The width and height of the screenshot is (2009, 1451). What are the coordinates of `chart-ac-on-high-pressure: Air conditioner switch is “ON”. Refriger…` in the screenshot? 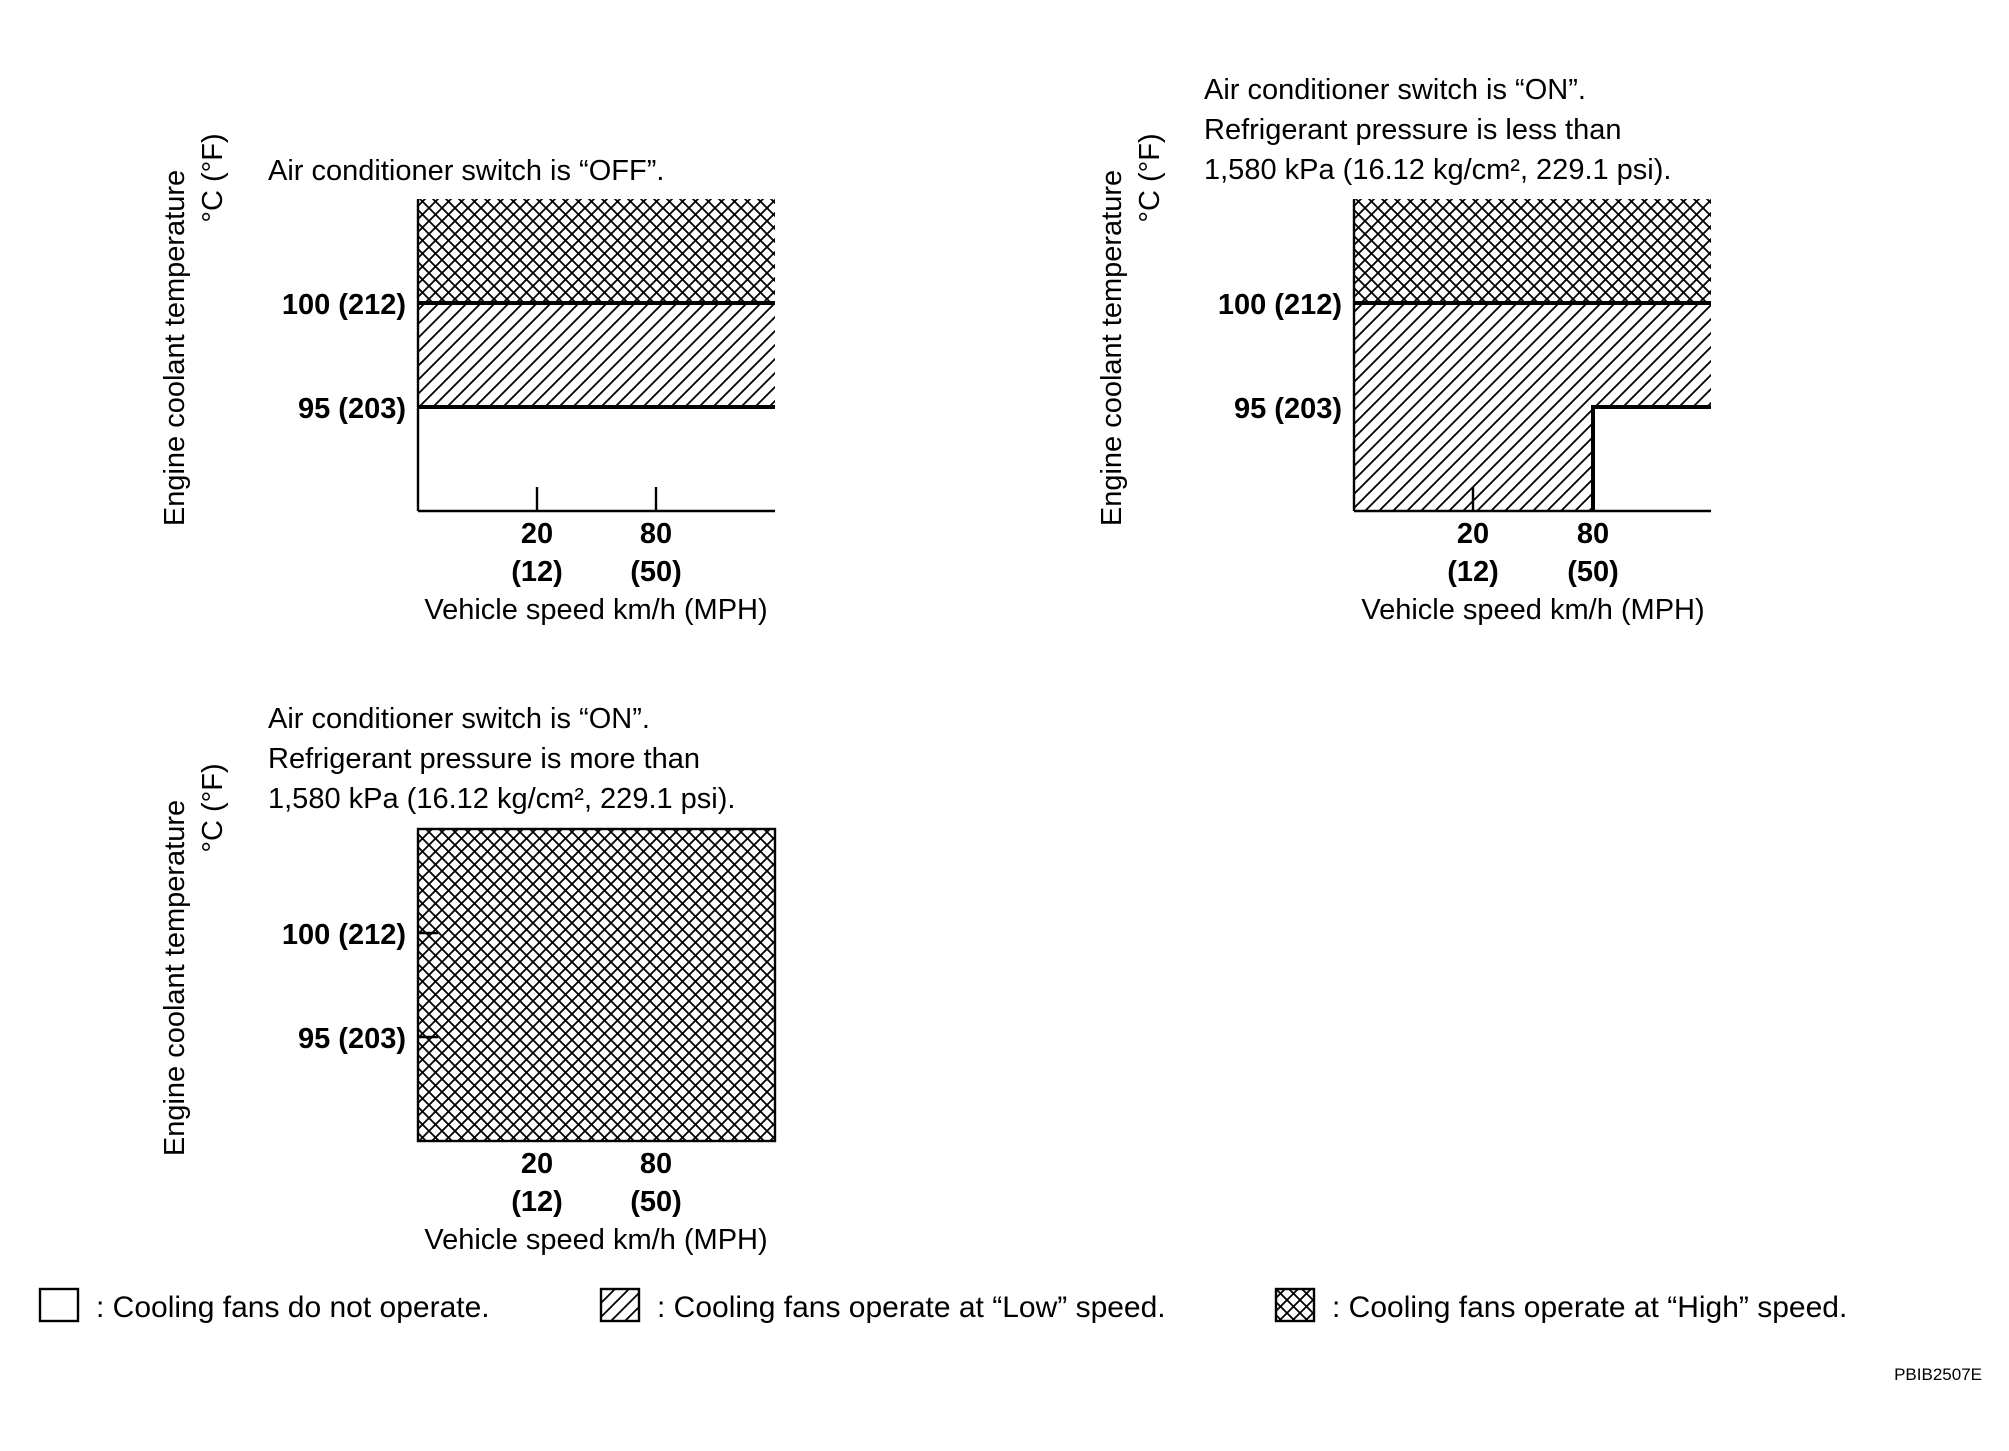 It's located at (468, 979).